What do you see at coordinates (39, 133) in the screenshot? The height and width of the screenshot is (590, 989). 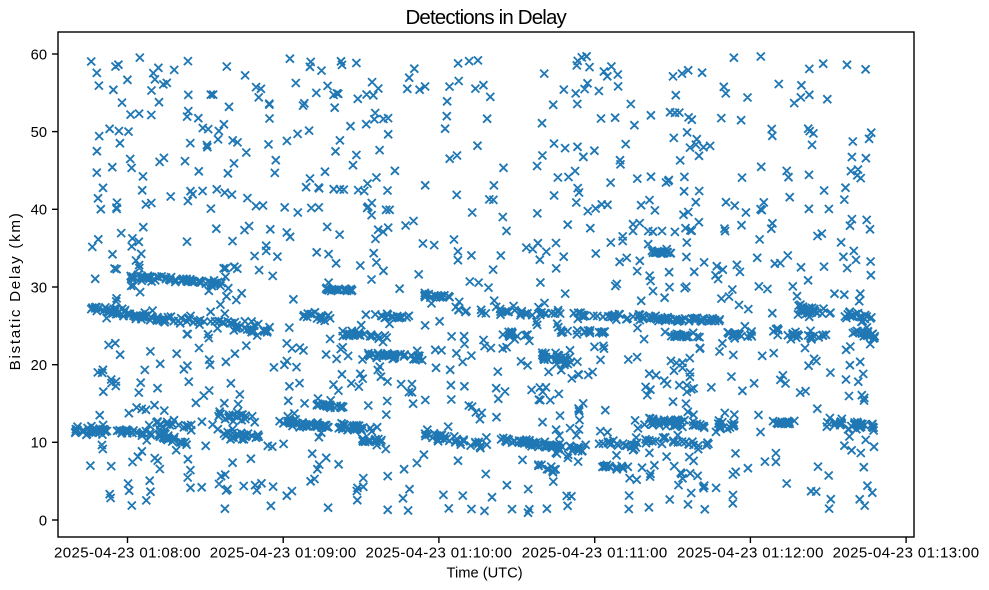 I see `svg-text: 50` at bounding box center [39, 133].